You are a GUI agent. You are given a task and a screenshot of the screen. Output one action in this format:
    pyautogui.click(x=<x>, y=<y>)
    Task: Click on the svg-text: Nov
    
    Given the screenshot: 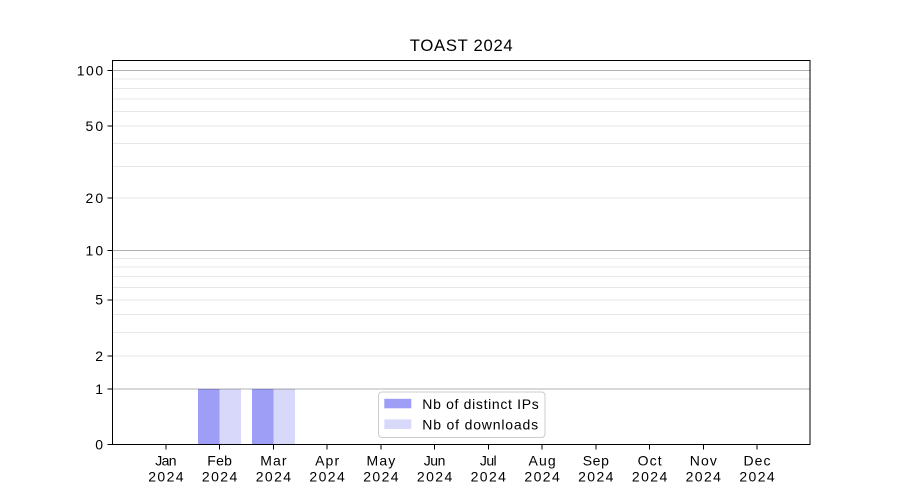 What is the action you would take?
    pyautogui.click(x=703, y=460)
    